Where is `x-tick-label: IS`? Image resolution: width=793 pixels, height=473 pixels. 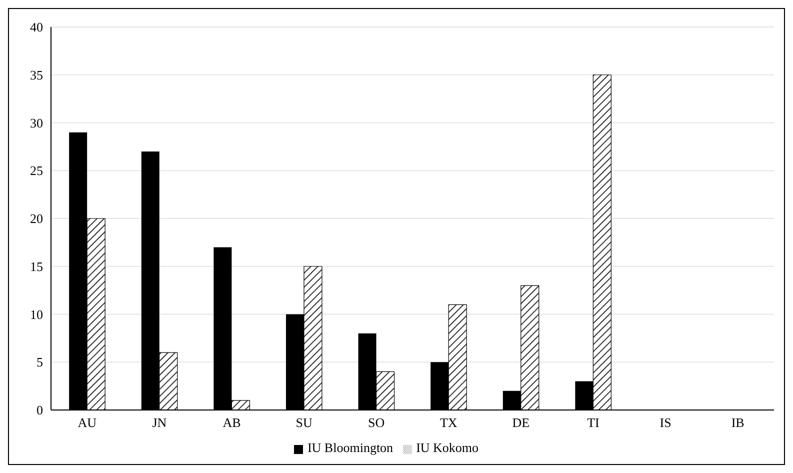 x-tick-label: IS is located at coordinates (666, 422).